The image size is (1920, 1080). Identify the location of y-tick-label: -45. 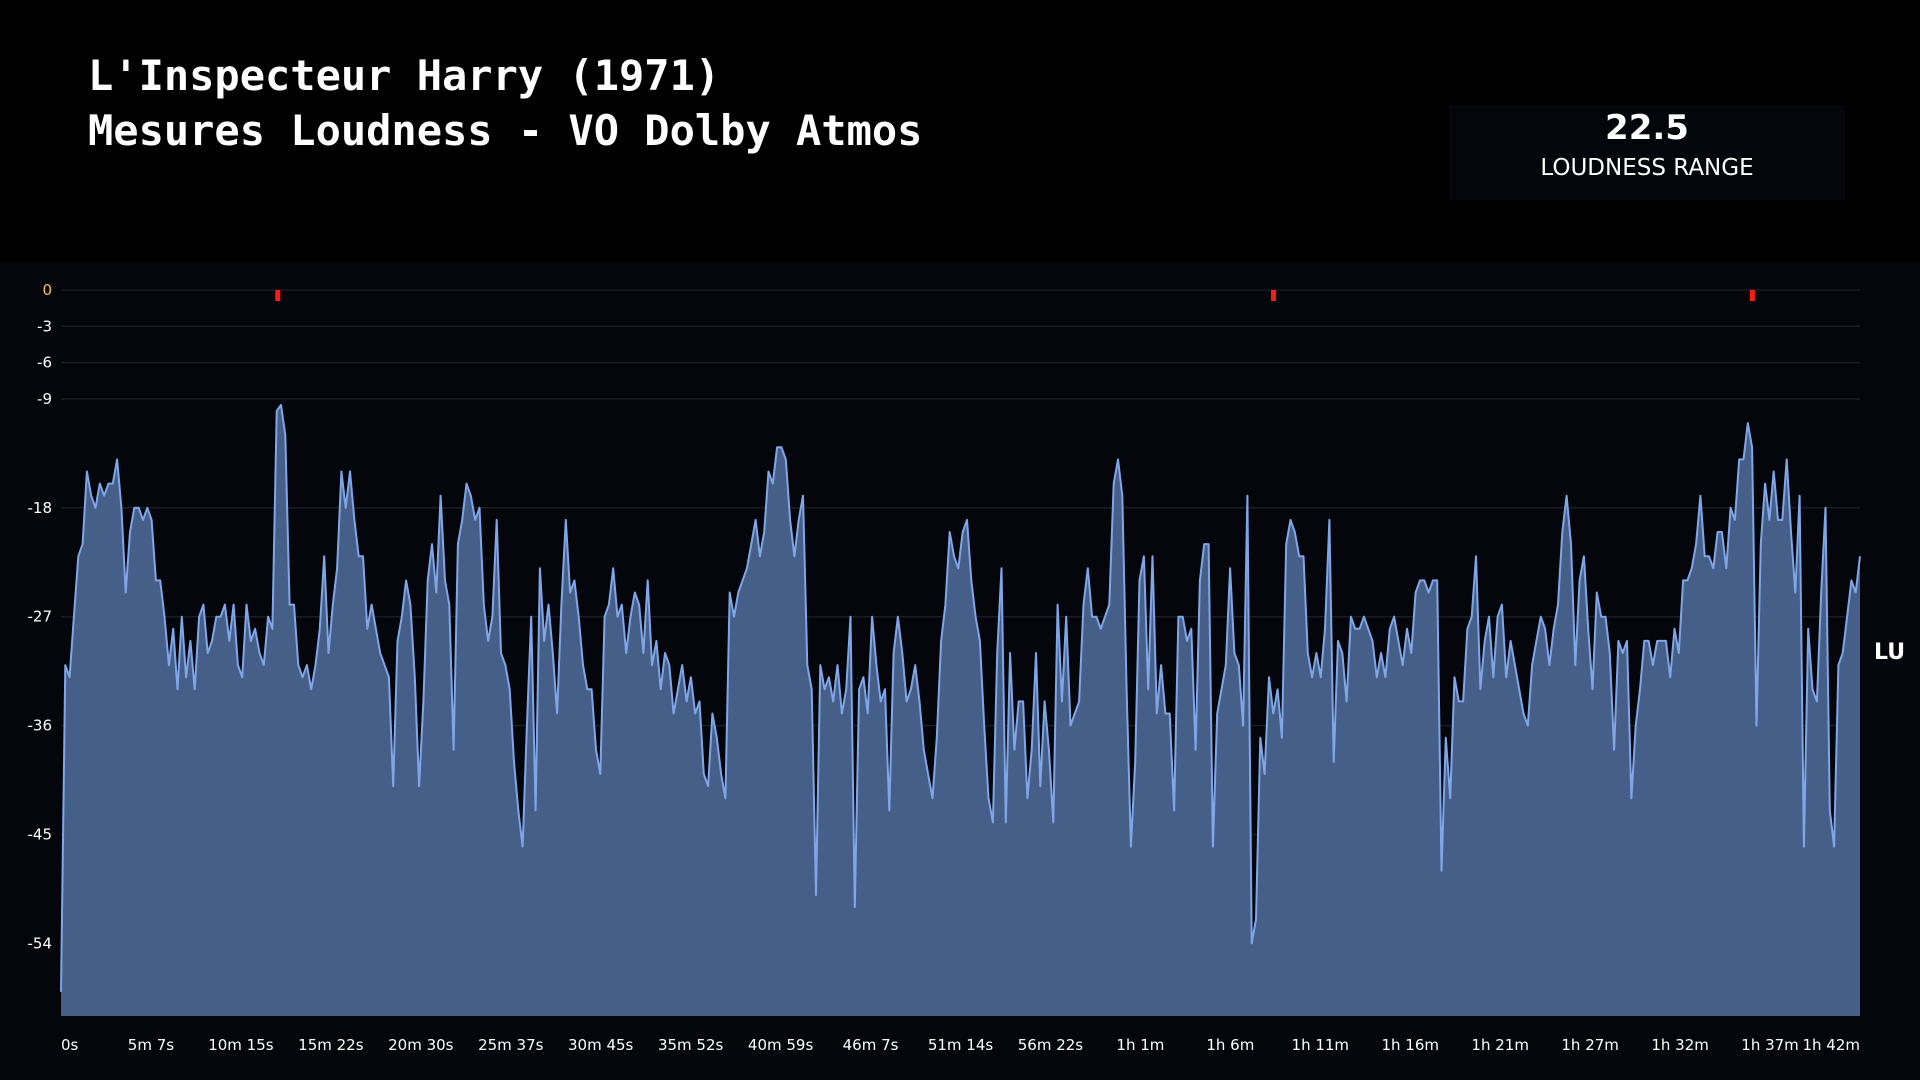
(40, 835).